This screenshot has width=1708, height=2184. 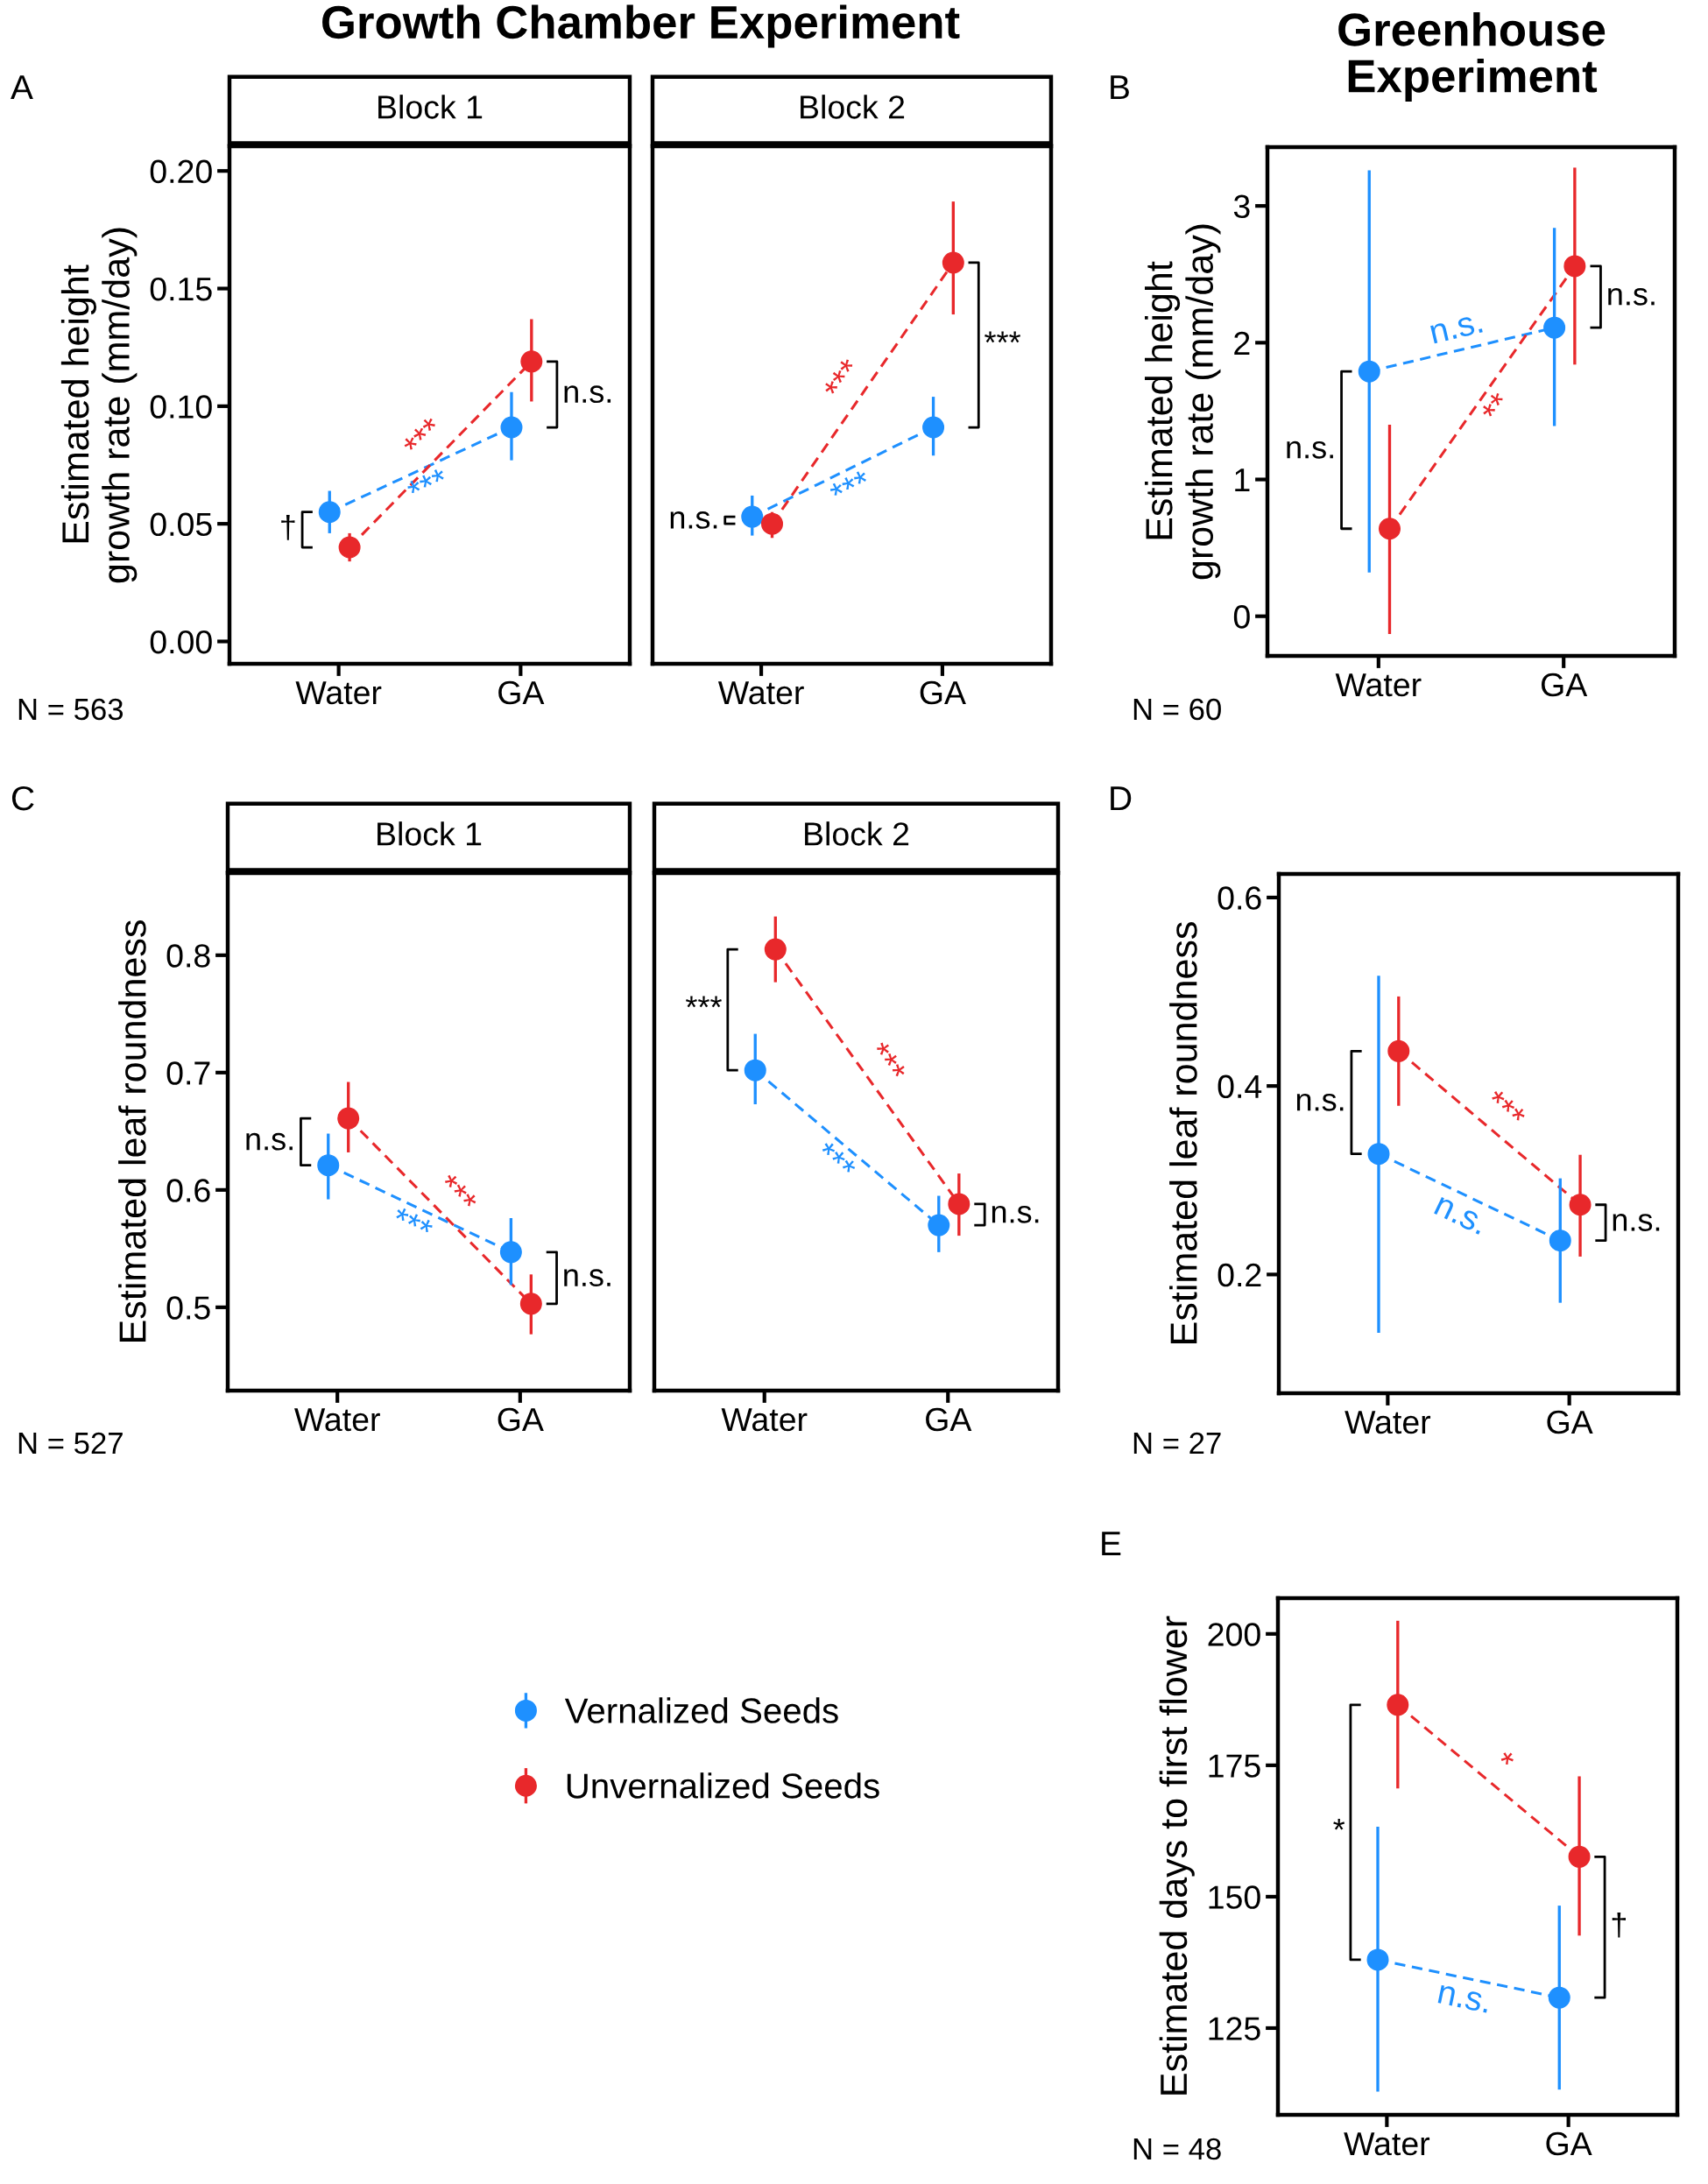 What do you see at coordinates (181, 289) in the screenshot?
I see `y-tick-label: 0.15` at bounding box center [181, 289].